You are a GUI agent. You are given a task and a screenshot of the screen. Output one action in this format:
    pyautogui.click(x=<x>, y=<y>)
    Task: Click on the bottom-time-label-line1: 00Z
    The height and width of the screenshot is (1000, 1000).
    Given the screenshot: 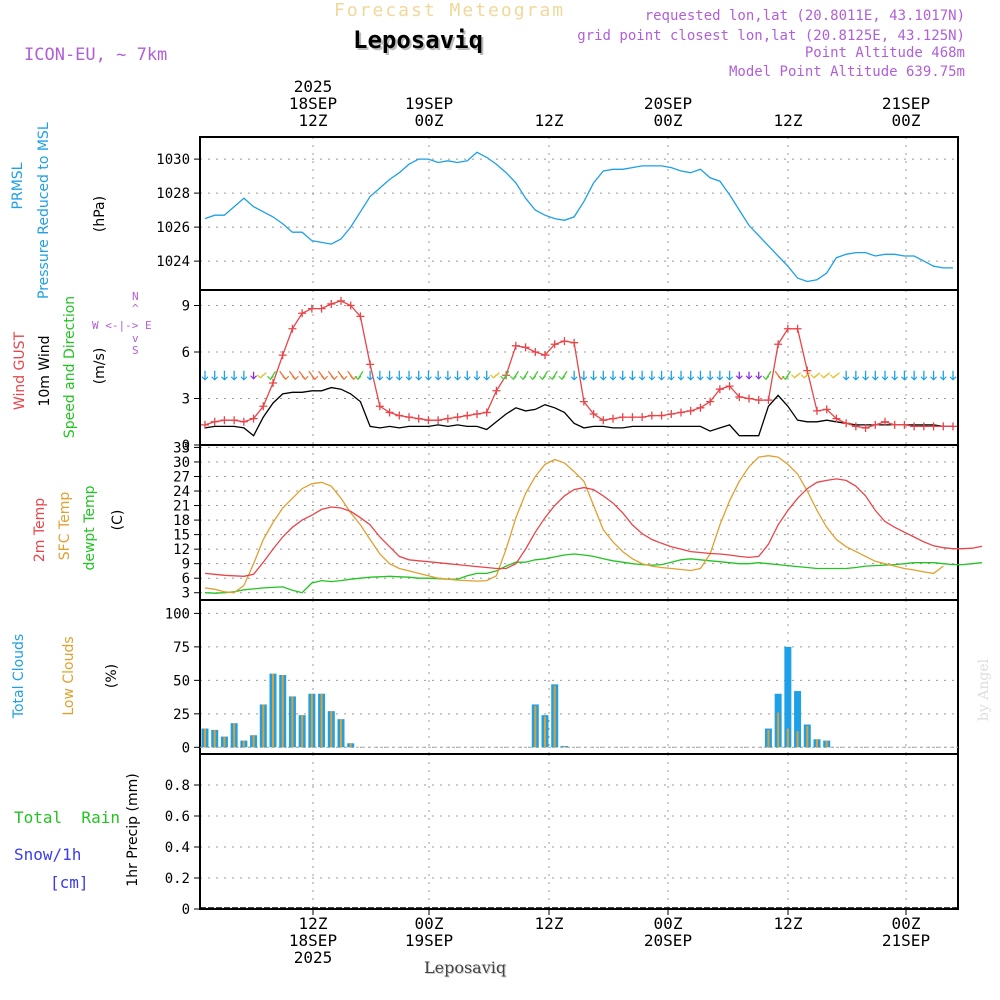 What is the action you would take?
    pyautogui.click(x=906, y=923)
    